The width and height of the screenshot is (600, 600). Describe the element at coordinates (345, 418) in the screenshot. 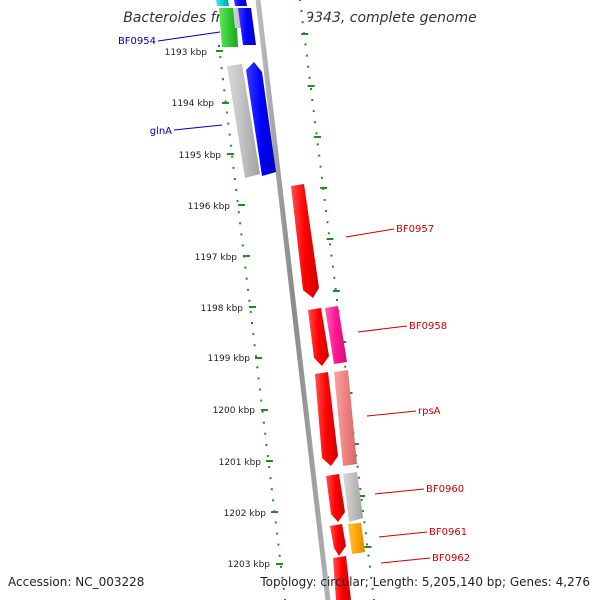

I see `gene-feature-salmon` at that location.